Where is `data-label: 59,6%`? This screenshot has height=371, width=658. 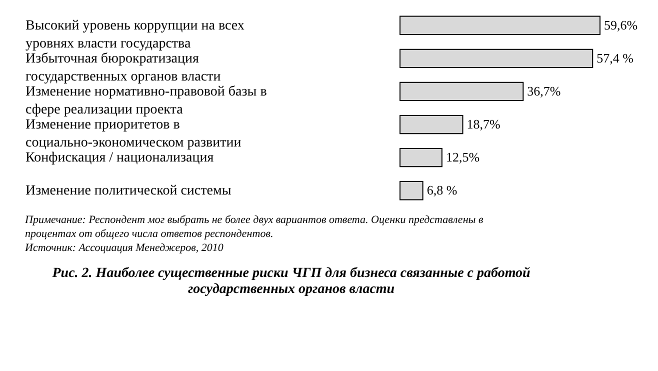 data-label: 59,6% is located at coordinates (621, 24).